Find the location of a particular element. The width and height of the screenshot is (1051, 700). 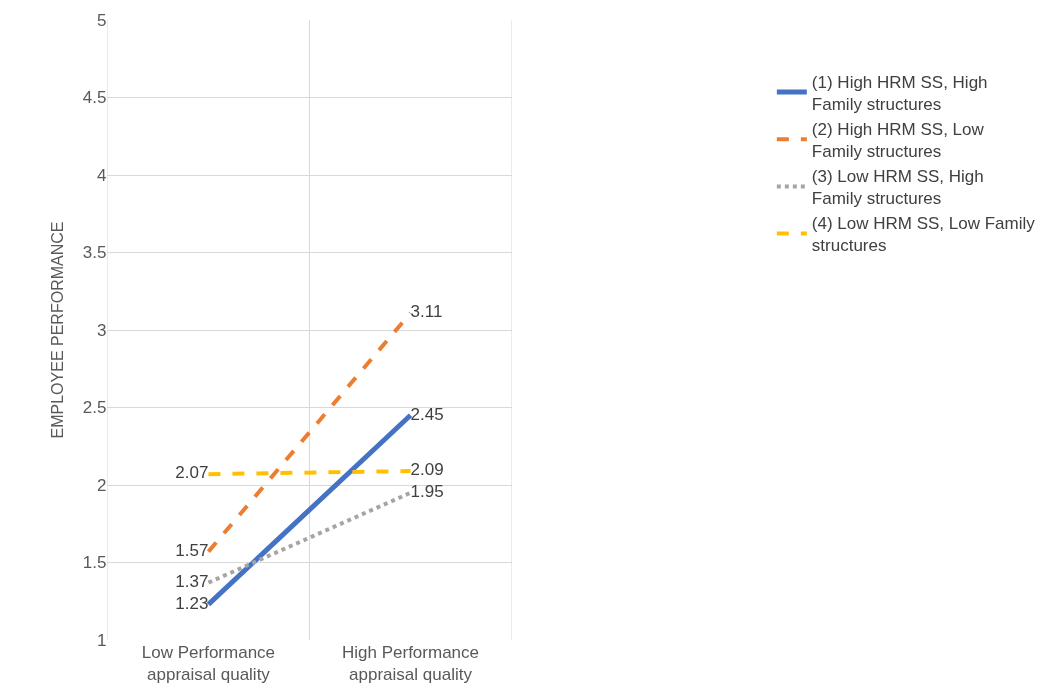

data-label: 1.23 is located at coordinates (192, 603).